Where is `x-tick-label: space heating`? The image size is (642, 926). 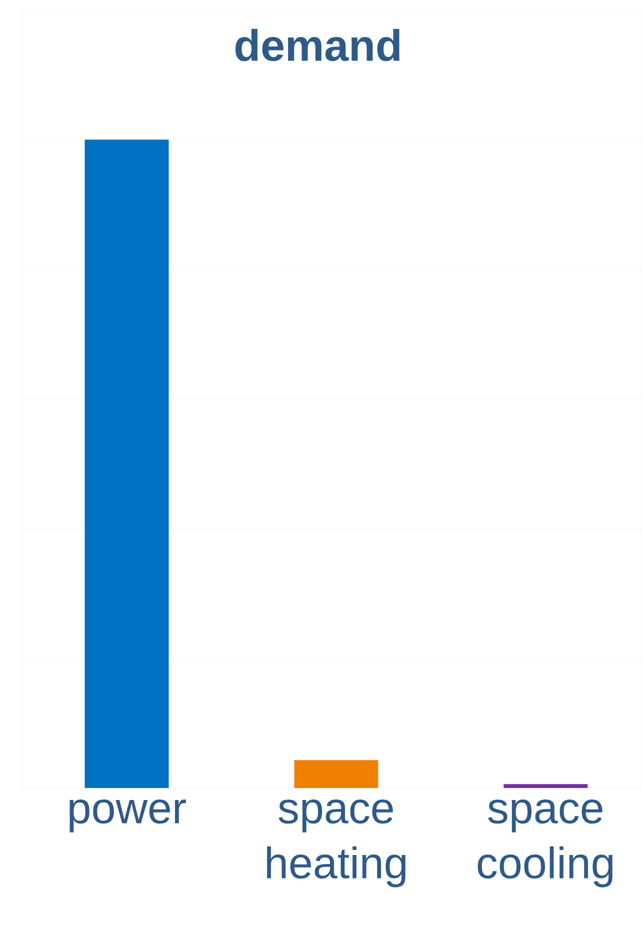 x-tick-label: space heating is located at coordinates (336, 844).